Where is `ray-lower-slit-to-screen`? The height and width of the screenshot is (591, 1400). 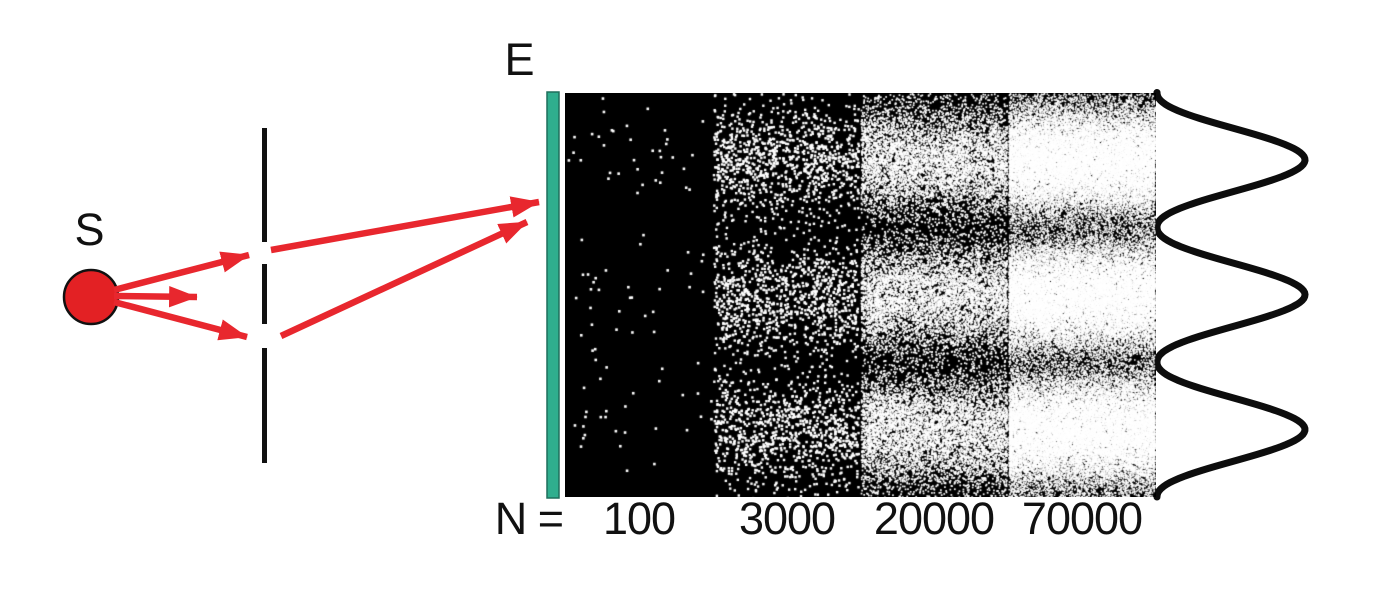
ray-lower-slit-to-screen is located at coordinates (404, 279).